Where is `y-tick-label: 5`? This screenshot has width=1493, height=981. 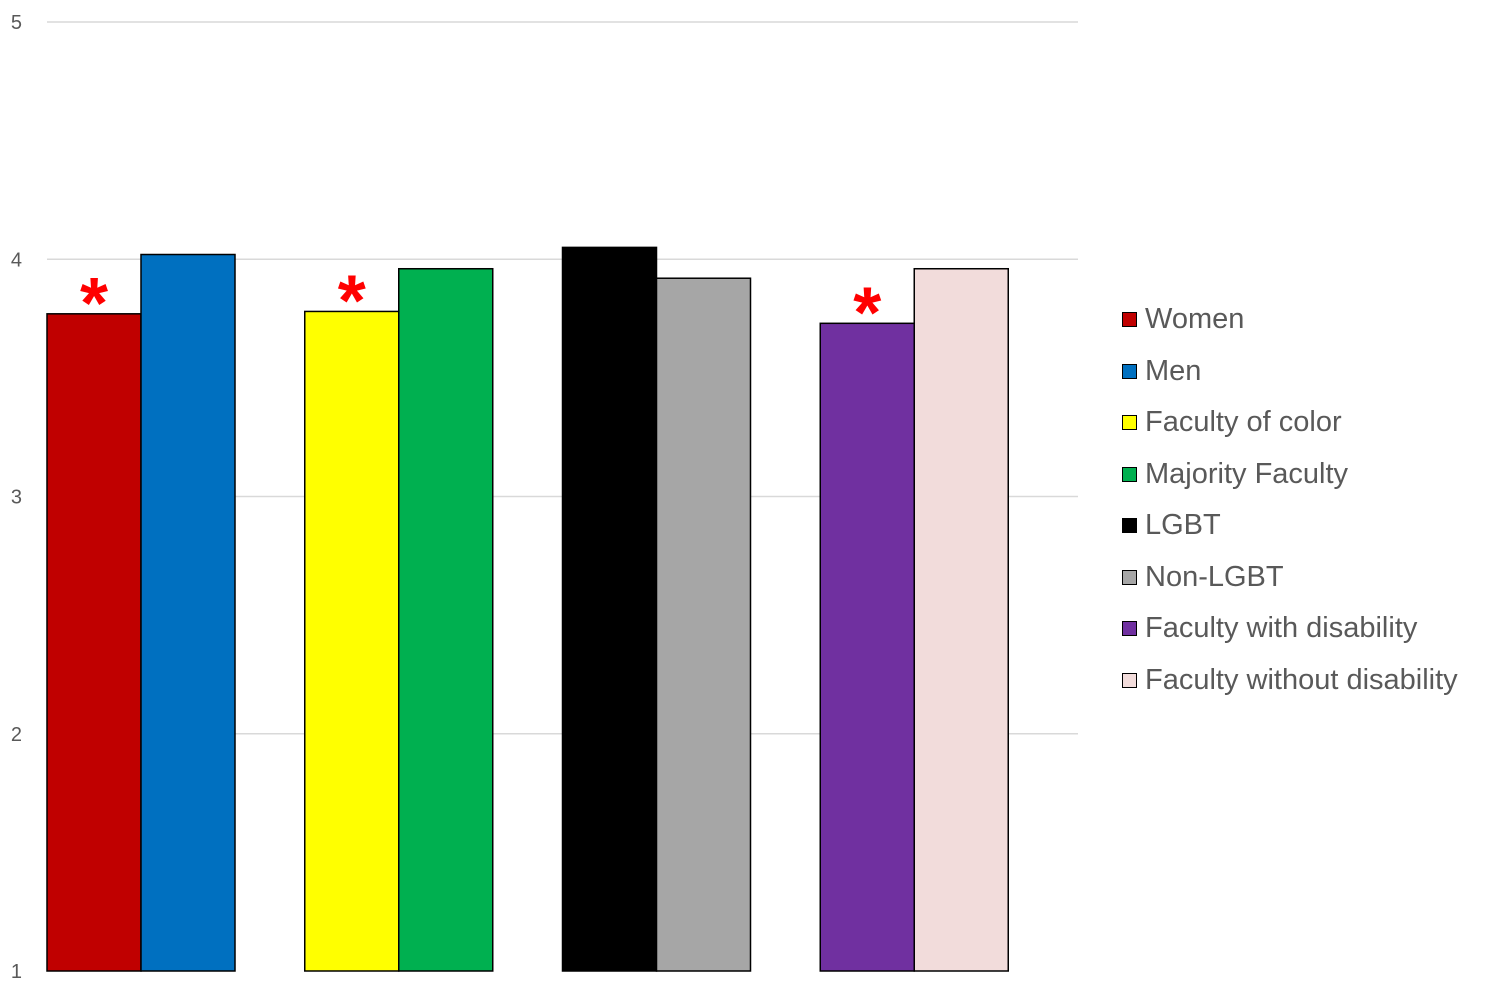 y-tick-label: 5 is located at coordinates (16, 23).